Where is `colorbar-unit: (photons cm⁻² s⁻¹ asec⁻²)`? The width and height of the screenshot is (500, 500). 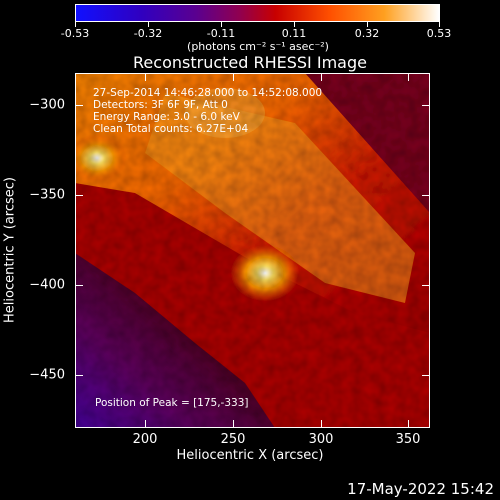
colorbar-unit: (photons cm⁻² s⁻¹ asec⁻²) is located at coordinates (258, 46).